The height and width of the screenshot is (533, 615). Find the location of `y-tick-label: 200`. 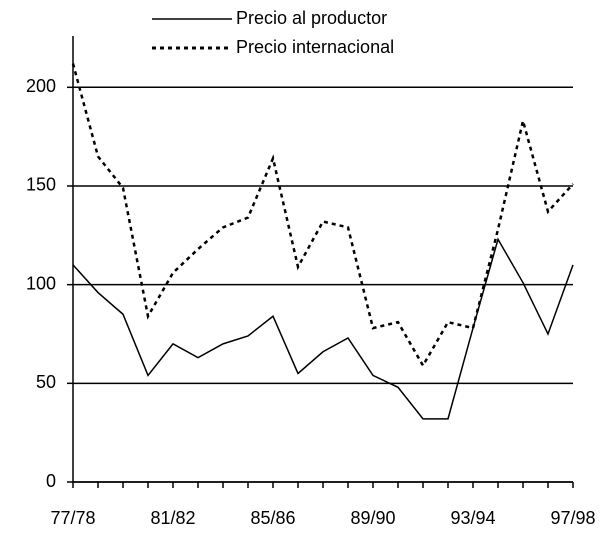

y-tick-label: 200 is located at coordinates (41, 86).